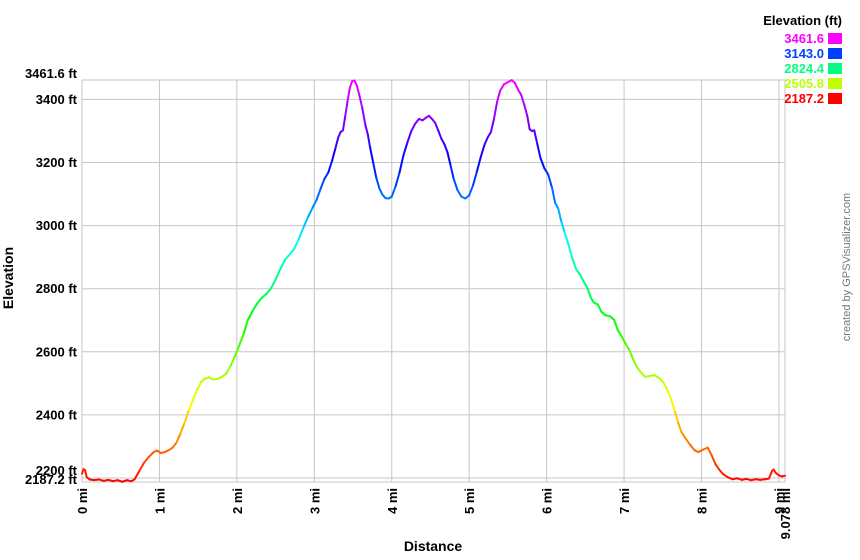 Image resolution: width=860 pixels, height=560 pixels. I want to click on legend-color-swatch, so click(835, 68).